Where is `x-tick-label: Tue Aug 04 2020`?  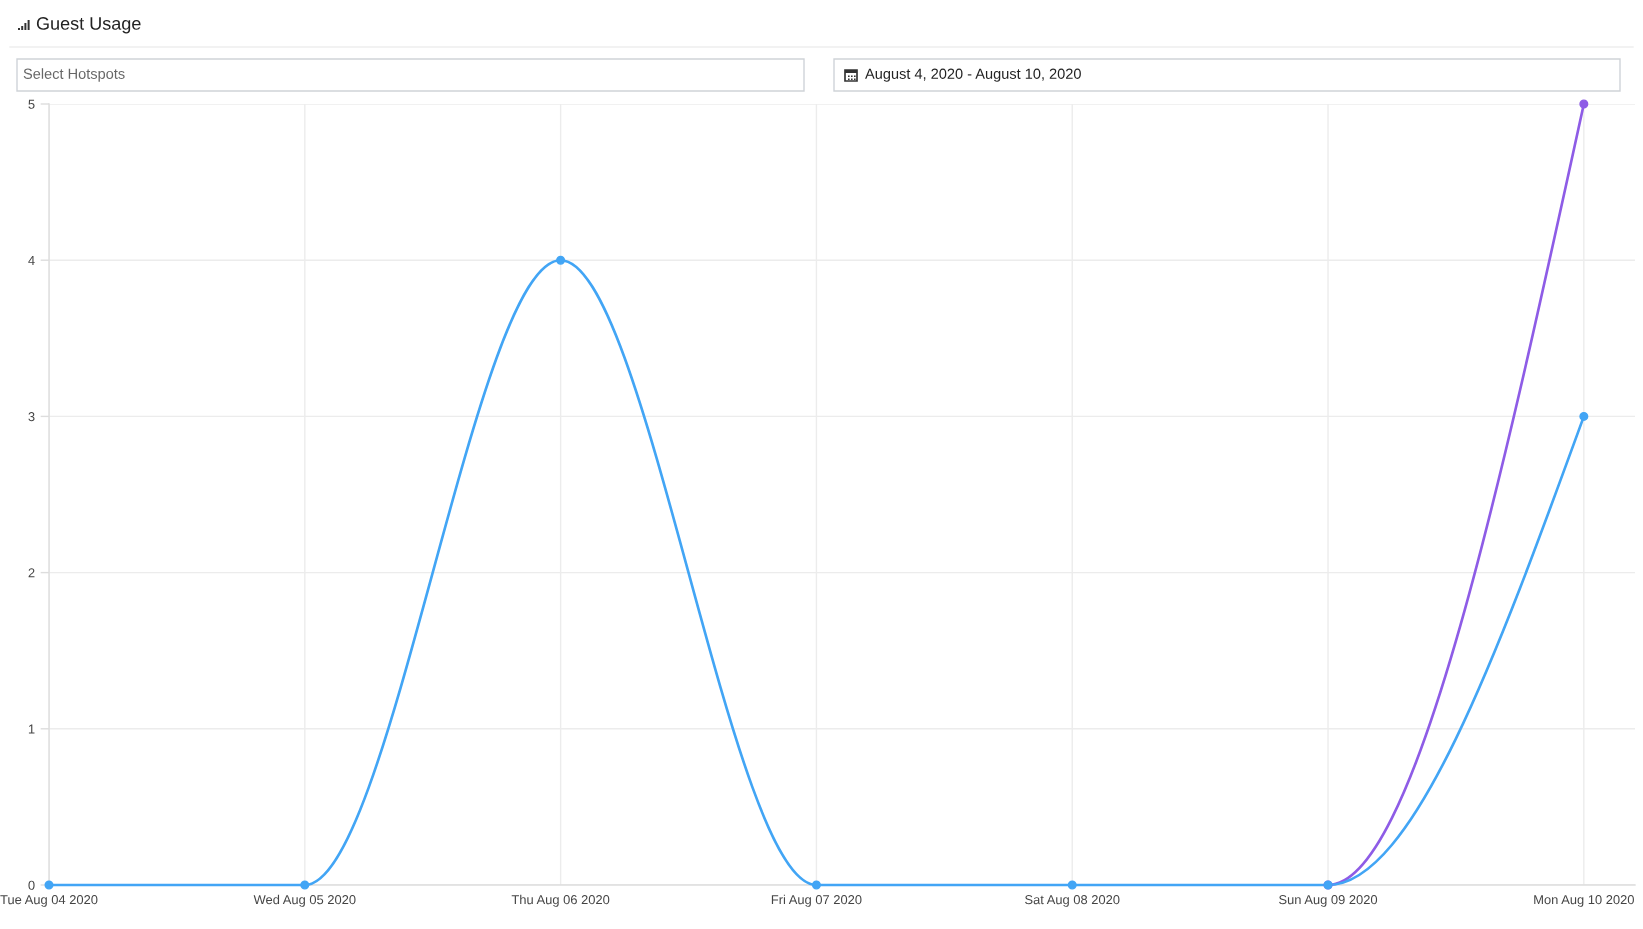
x-tick-label: Tue Aug 04 2020 is located at coordinates (49, 901).